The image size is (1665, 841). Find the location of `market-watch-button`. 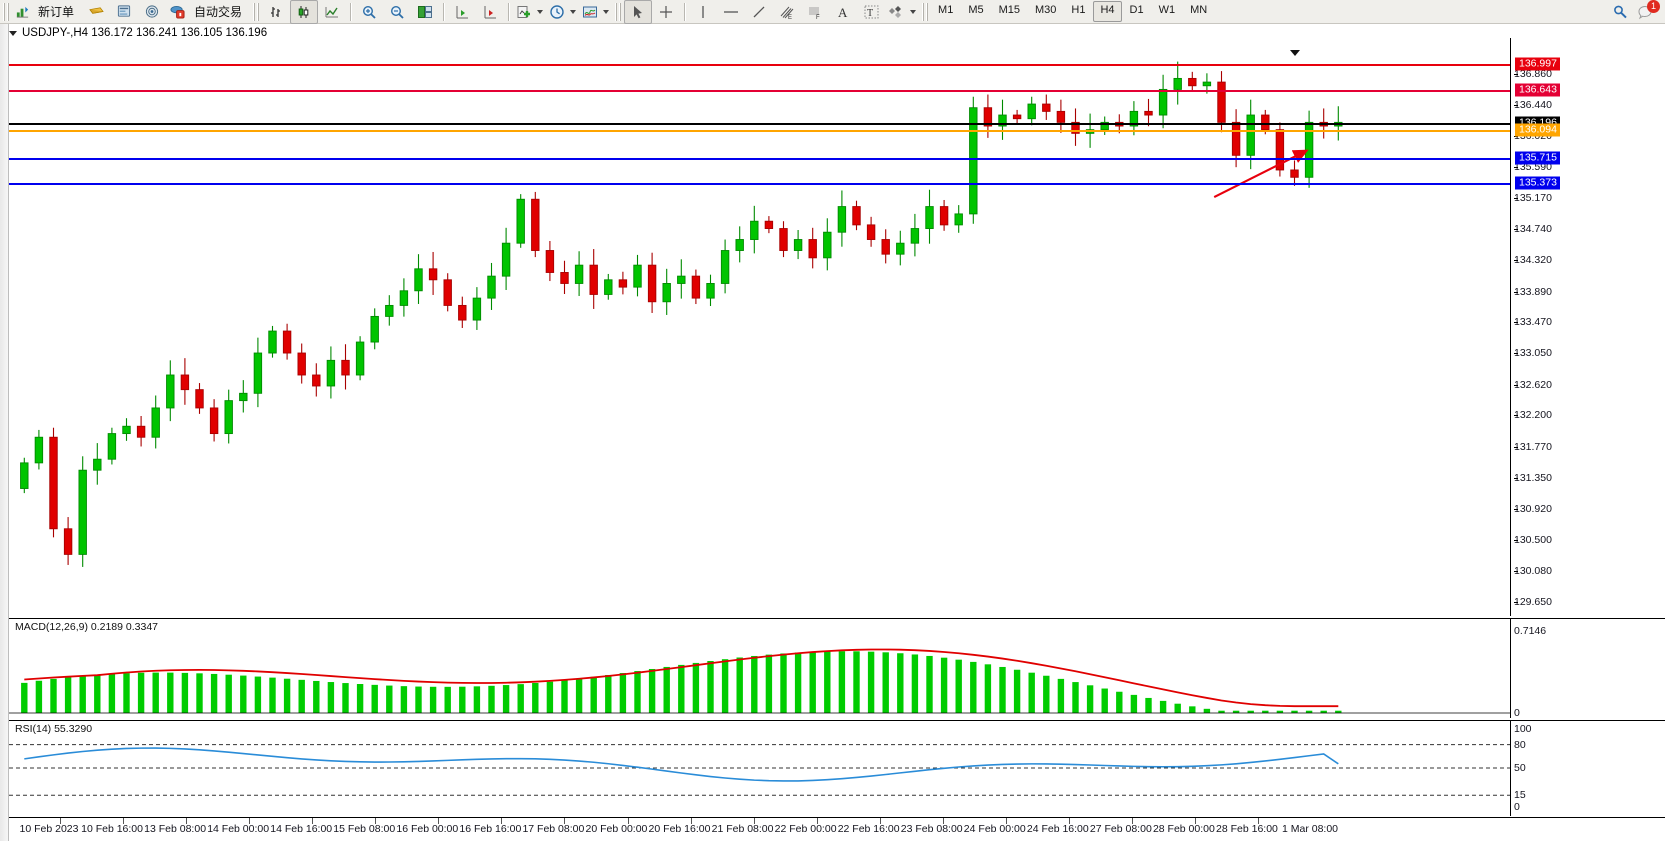

market-watch-button is located at coordinates (152, 12).